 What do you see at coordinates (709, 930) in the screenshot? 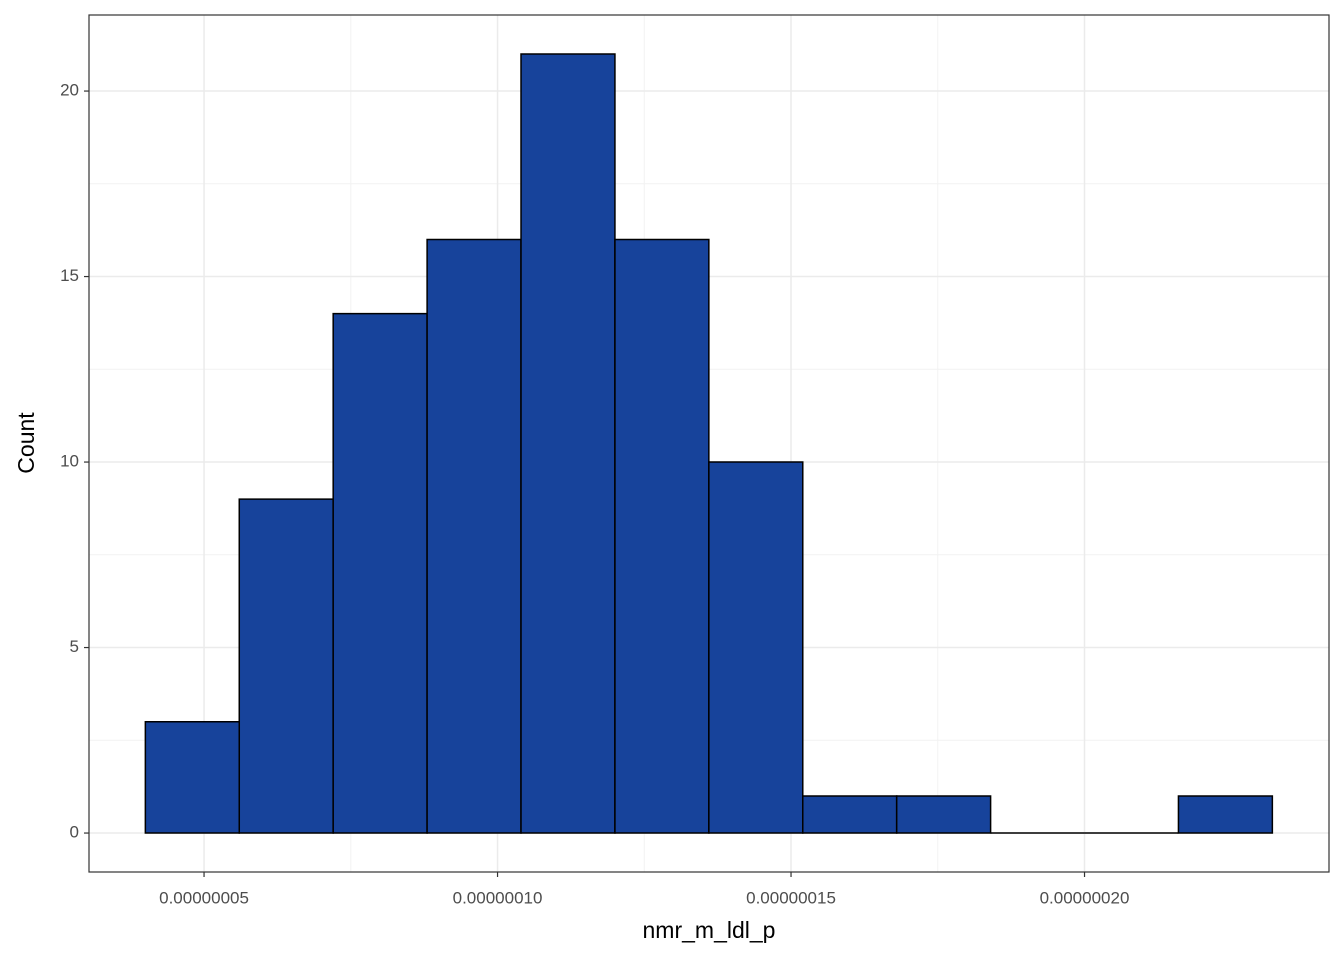
I see `x-axis-title: nmr_m_ldl_p` at bounding box center [709, 930].